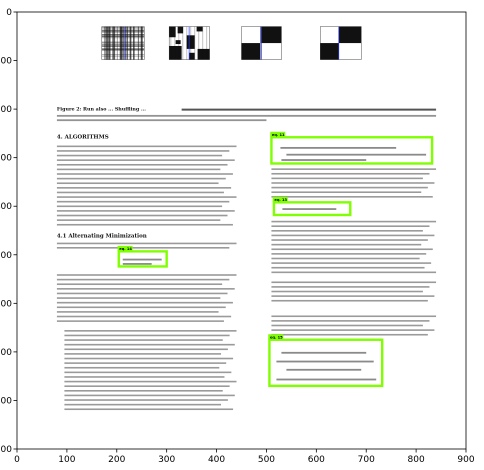  What do you see at coordinates (6, 353) in the screenshot?
I see `y-tick-label: 700` at bounding box center [6, 353].